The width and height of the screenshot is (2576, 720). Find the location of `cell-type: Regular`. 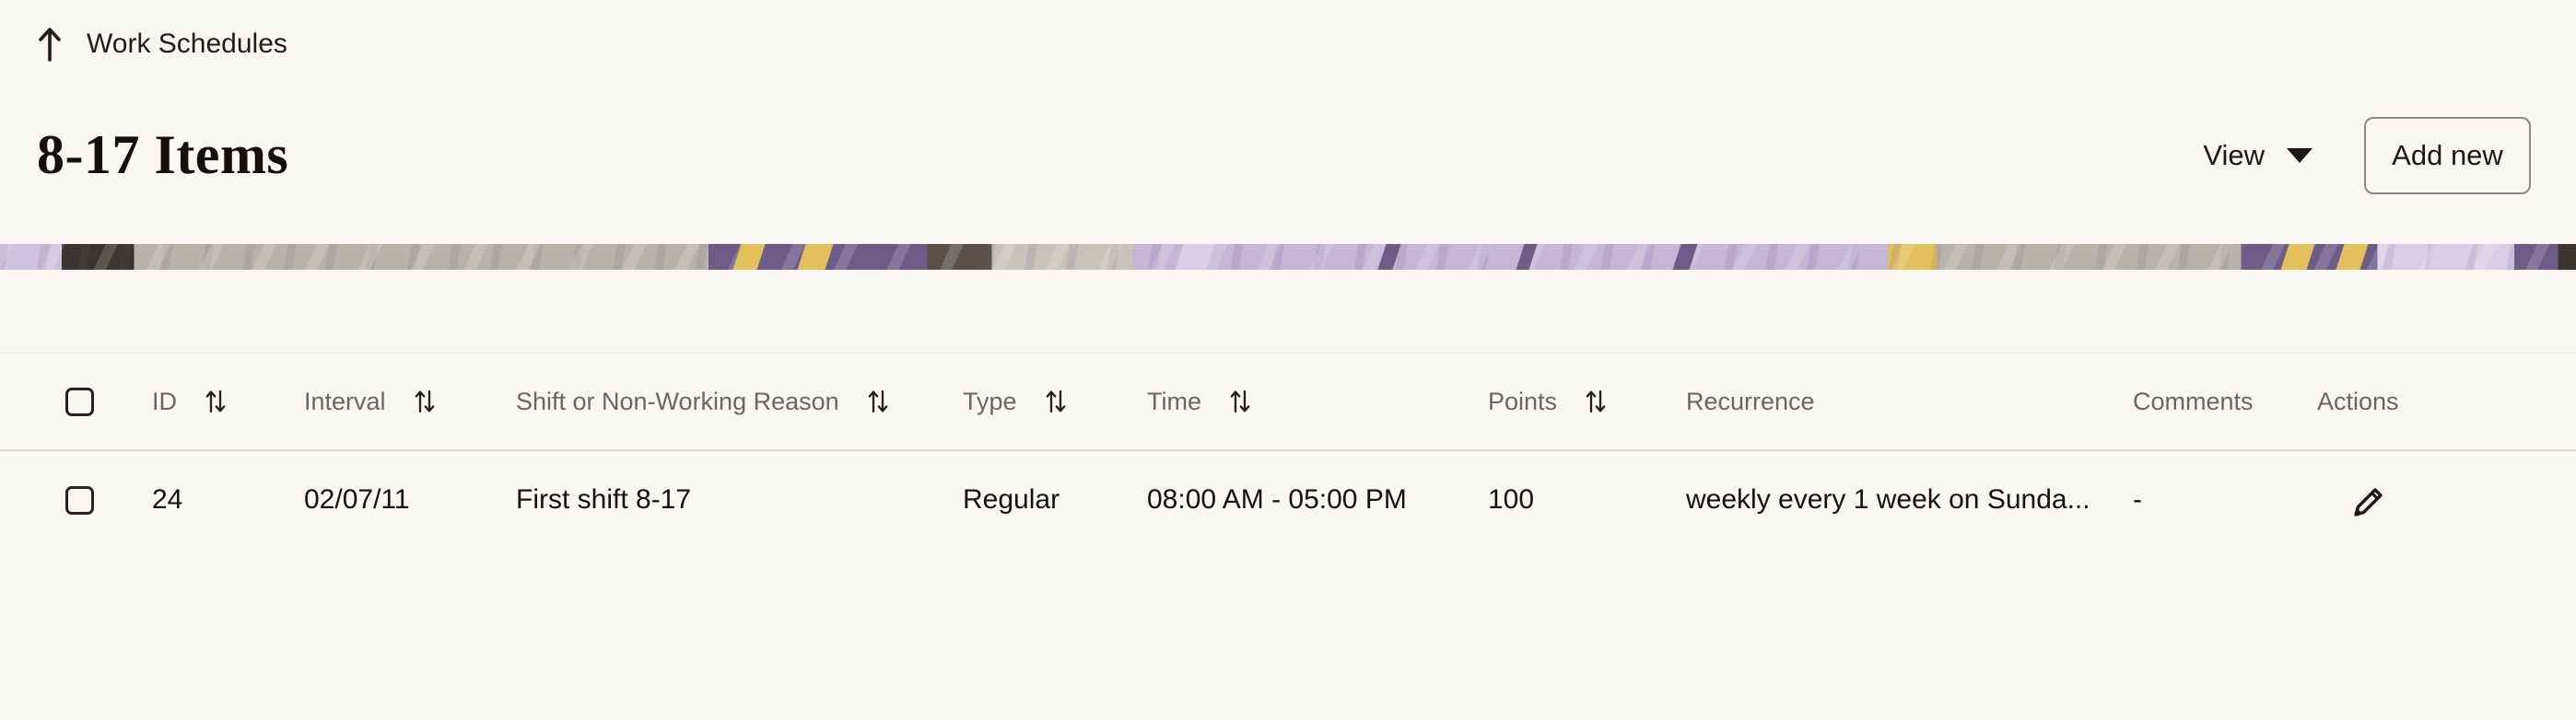

cell-type: Regular is located at coordinates (1011, 499).